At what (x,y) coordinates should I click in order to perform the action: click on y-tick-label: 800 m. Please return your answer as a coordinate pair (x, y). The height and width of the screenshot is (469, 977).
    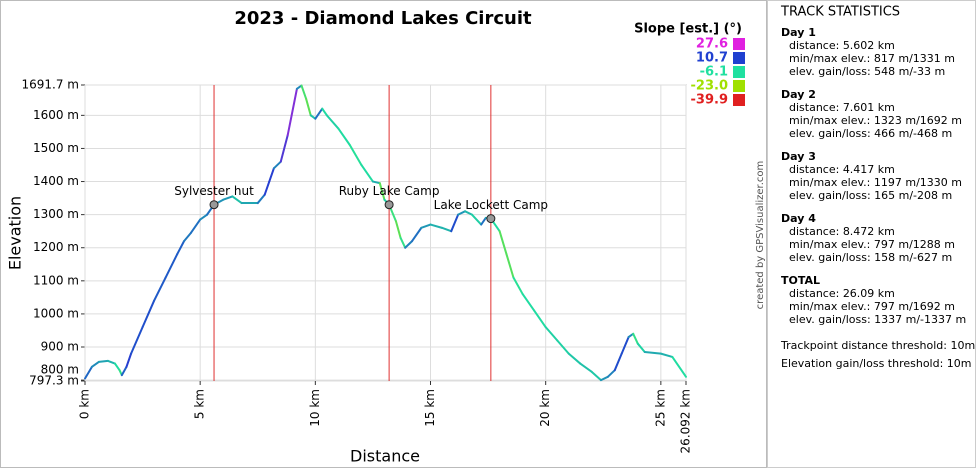
    Looking at the image, I should click on (60, 370).